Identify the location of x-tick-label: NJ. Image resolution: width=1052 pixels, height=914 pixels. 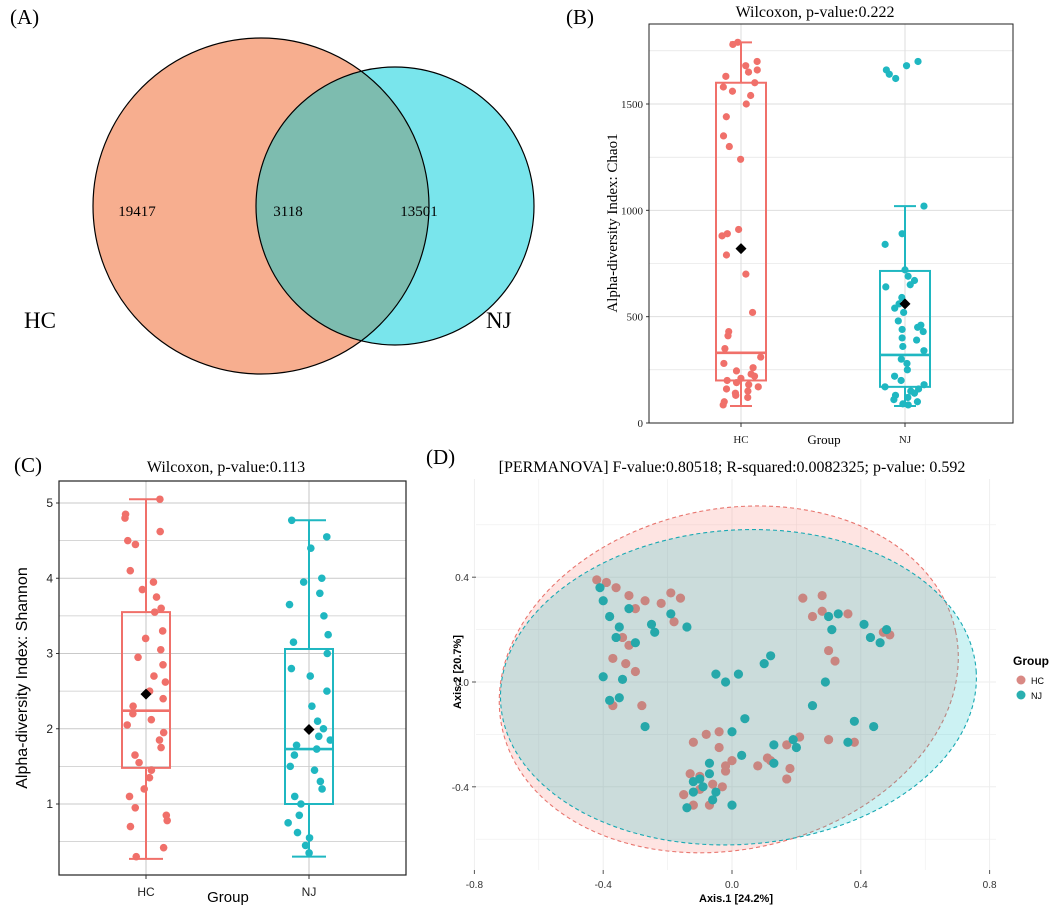
(309, 892).